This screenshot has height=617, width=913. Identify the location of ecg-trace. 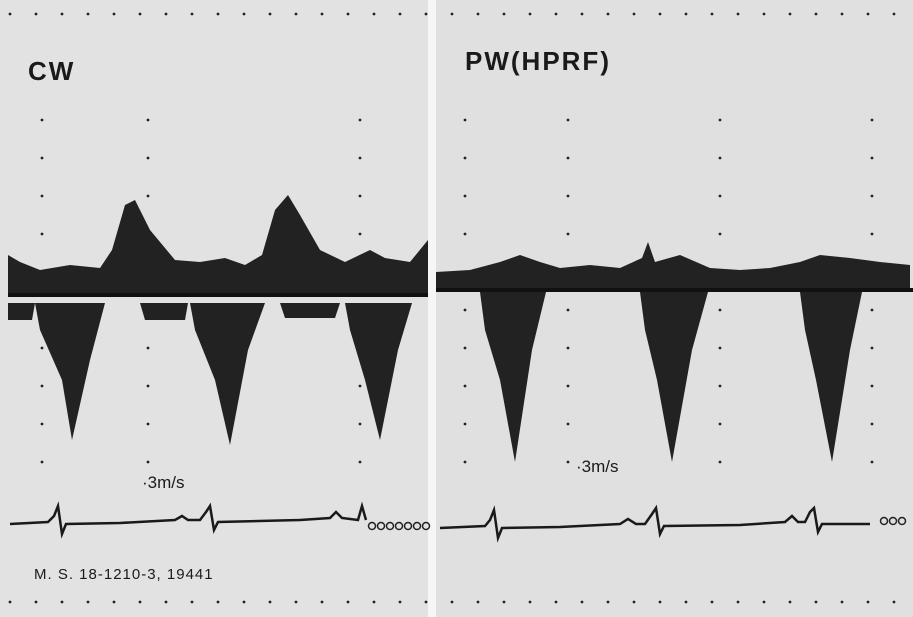
(654, 523).